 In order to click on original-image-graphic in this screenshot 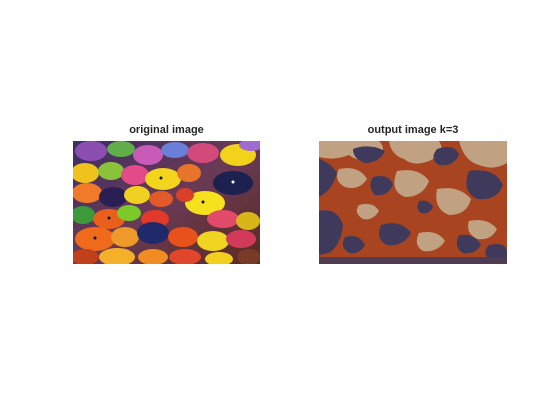, I will do `click(166, 202)`.